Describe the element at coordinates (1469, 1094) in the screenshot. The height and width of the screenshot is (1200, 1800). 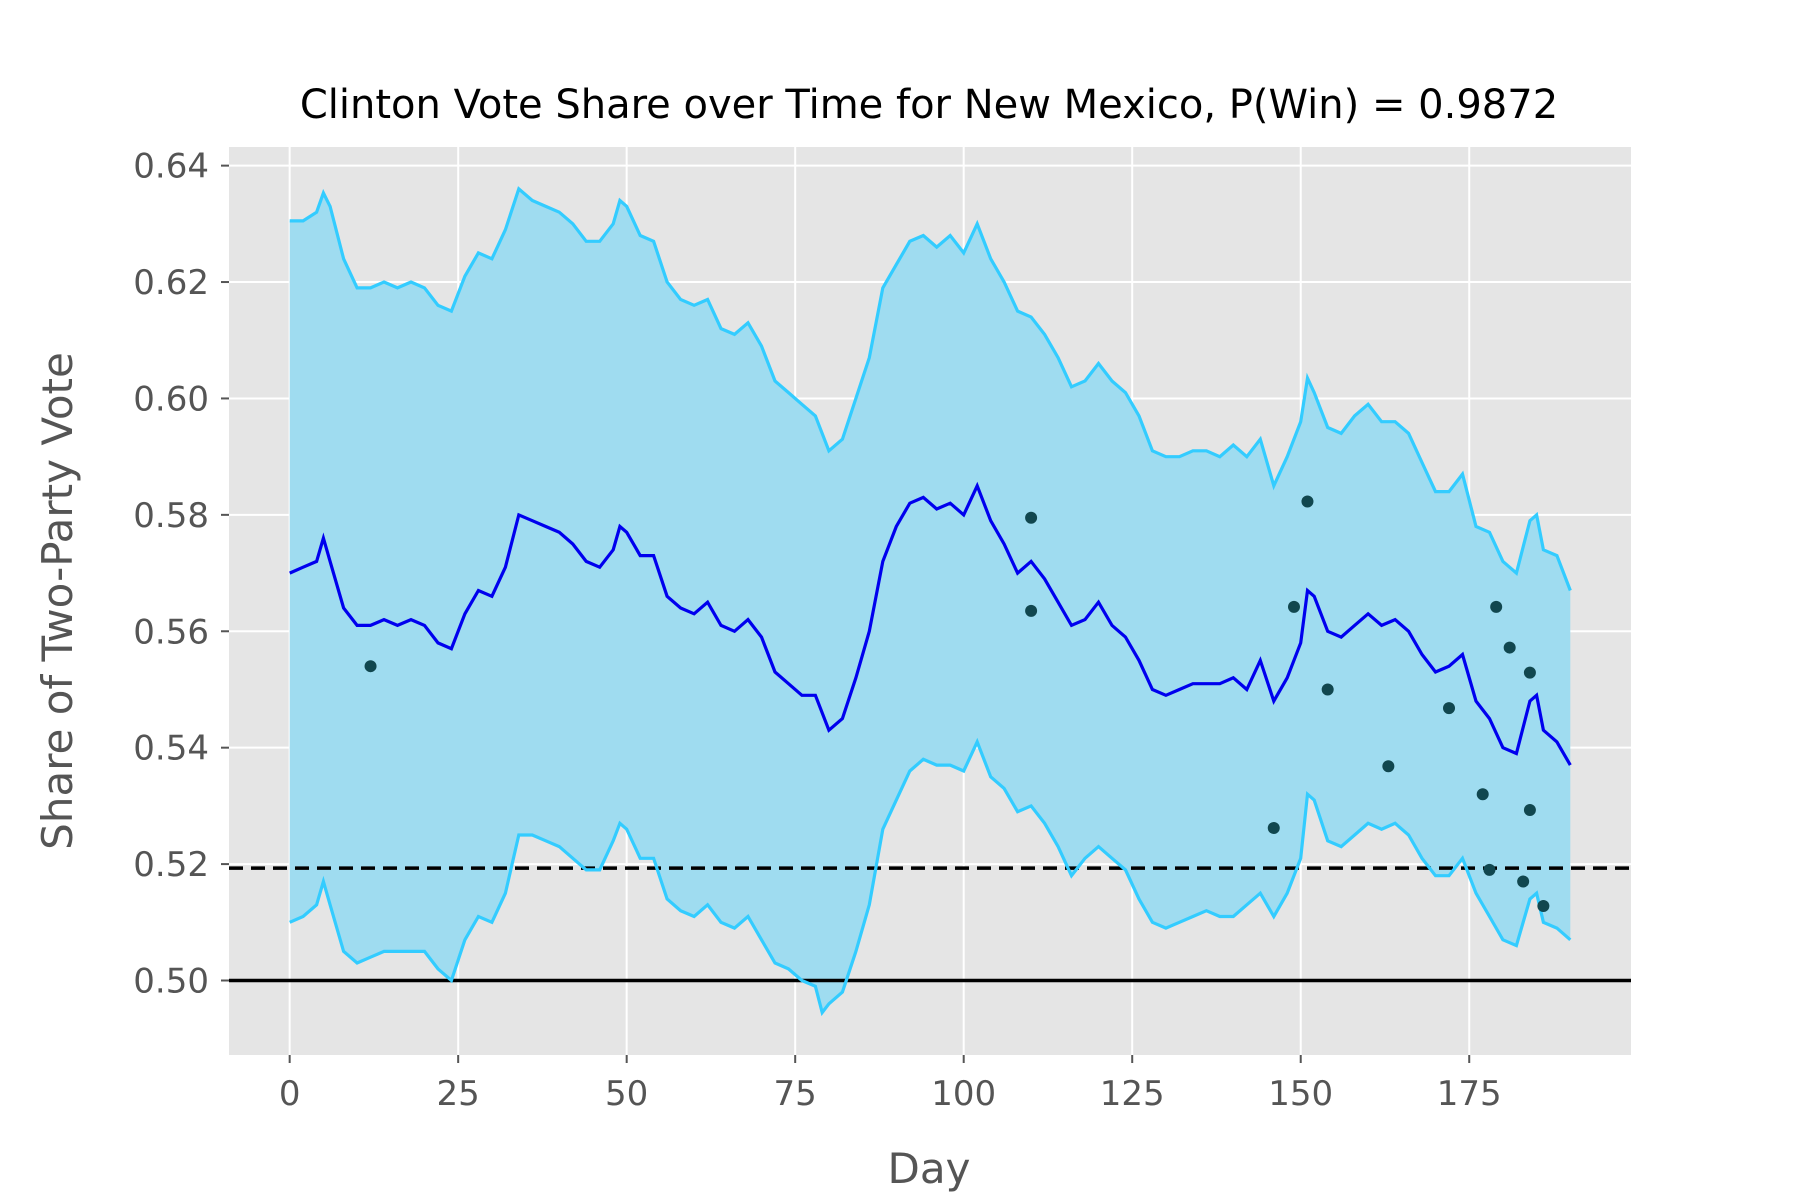
I see `x-tick-label: 175` at that location.